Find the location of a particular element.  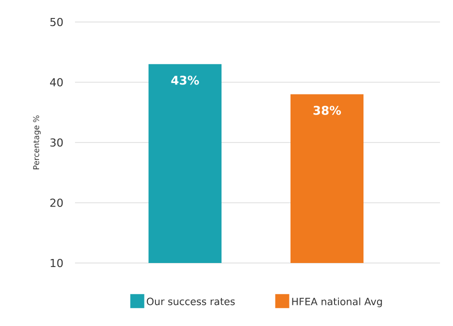

data-label: 38% is located at coordinates (327, 110).